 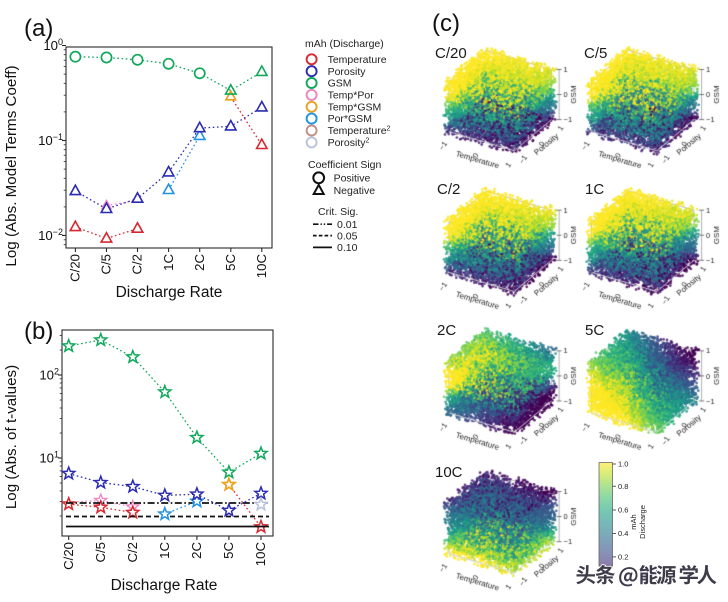 What do you see at coordinates (338, 212) in the screenshot?
I see `svg-text: Crit. Sig.` at bounding box center [338, 212].